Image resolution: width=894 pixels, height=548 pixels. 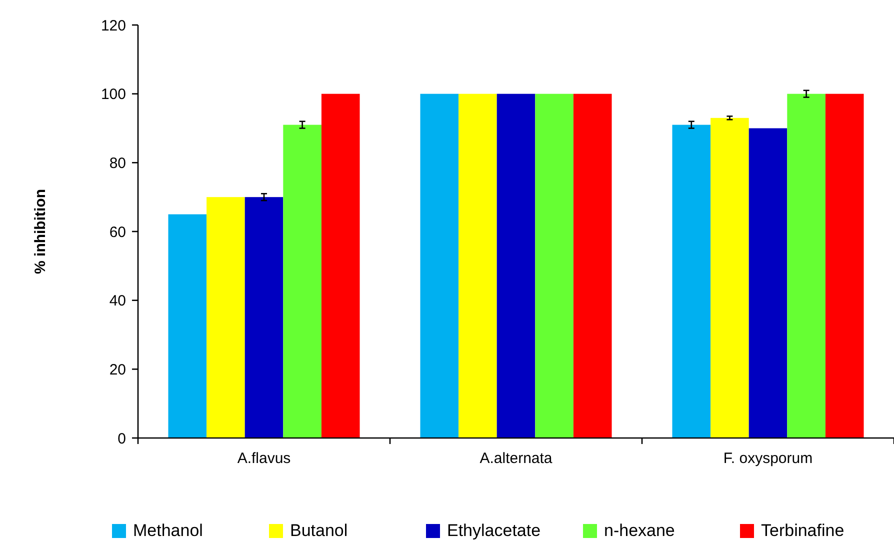 What do you see at coordinates (516, 458) in the screenshot?
I see `x-tick-label: A.alternata` at bounding box center [516, 458].